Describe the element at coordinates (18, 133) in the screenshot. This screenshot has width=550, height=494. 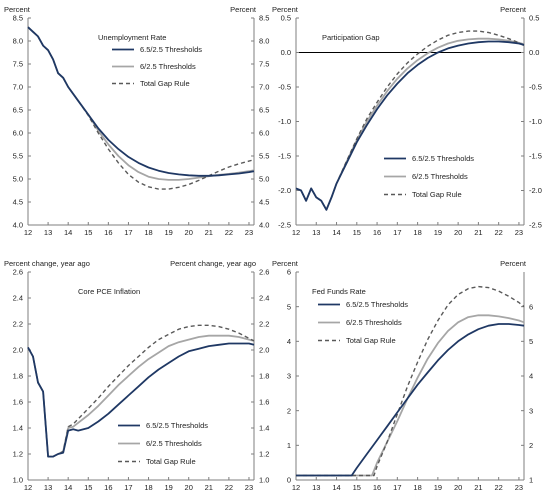
I see `y-tick-label-left: 6.0` at that location.